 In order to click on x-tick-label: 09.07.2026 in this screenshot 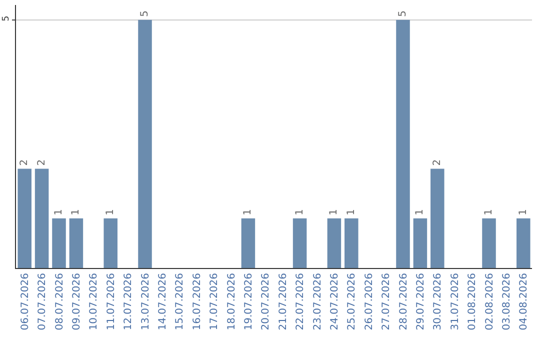, I will do `click(76, 301)`.